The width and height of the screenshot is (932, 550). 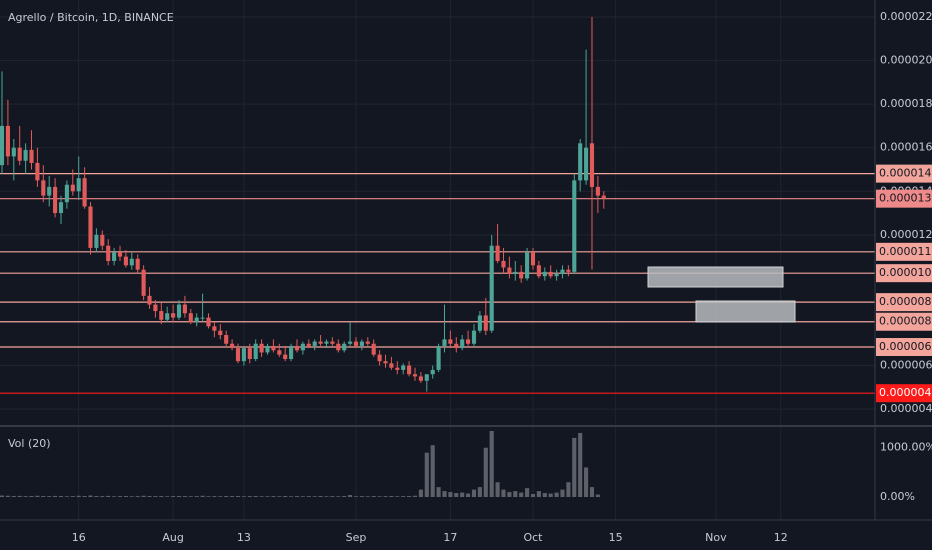 I want to click on level-label: 0.00000891, so click(x=905, y=301).